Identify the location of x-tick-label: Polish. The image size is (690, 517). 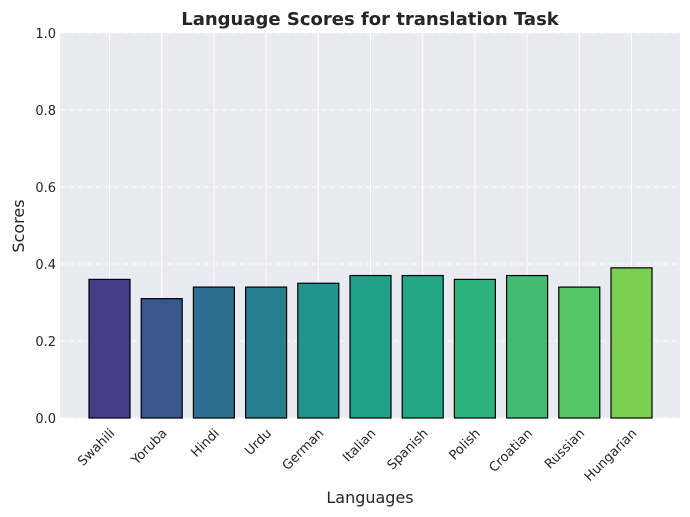
(465, 444).